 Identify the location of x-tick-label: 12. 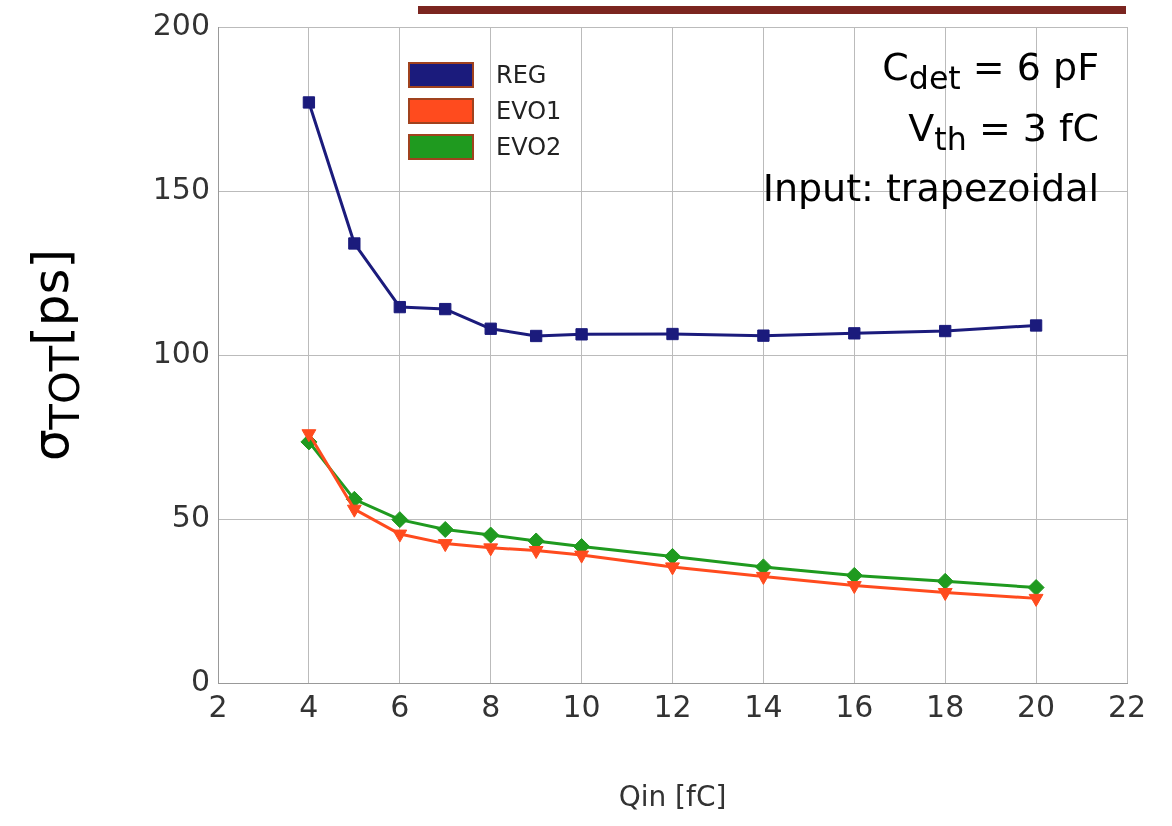
(672, 706).